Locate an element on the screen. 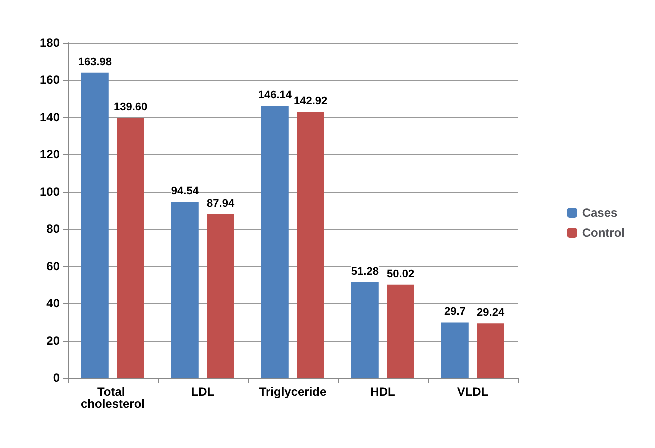 Image resolution: width=655 pixels, height=448 pixels. y-tick-label: 80 is located at coordinates (53, 229).